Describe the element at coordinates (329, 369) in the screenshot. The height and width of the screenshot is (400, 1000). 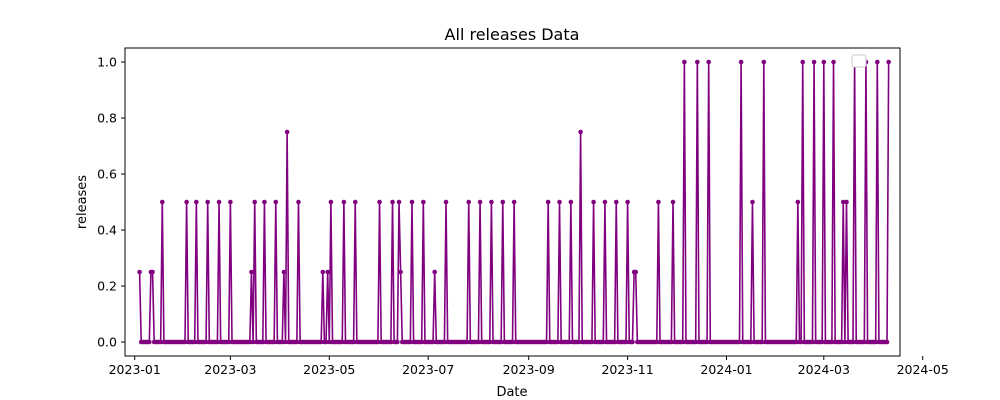
I see `x-tick-label: 2023-05` at that location.